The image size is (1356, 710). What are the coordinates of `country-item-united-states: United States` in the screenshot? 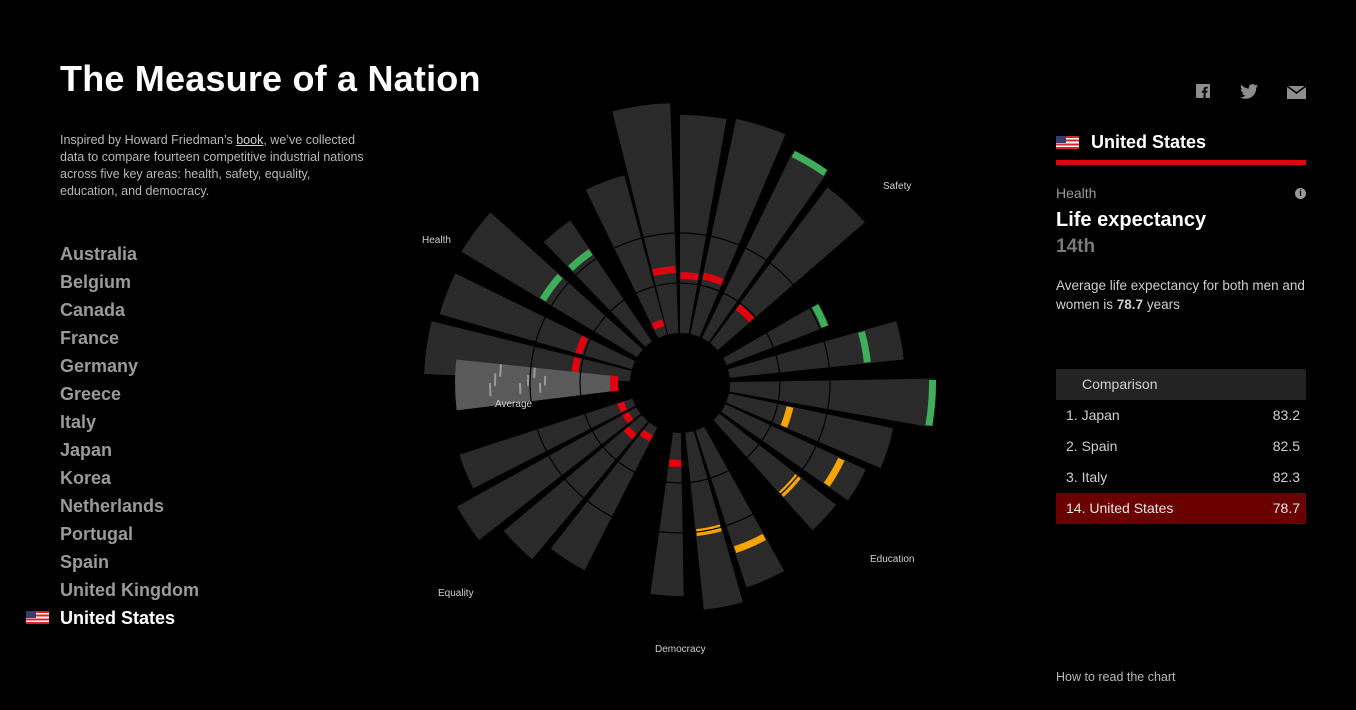 It's located at (112, 620).